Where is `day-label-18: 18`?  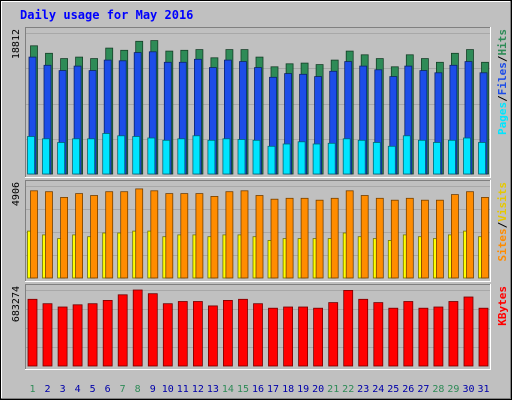
day-label-18: 18 is located at coordinates (288, 389).